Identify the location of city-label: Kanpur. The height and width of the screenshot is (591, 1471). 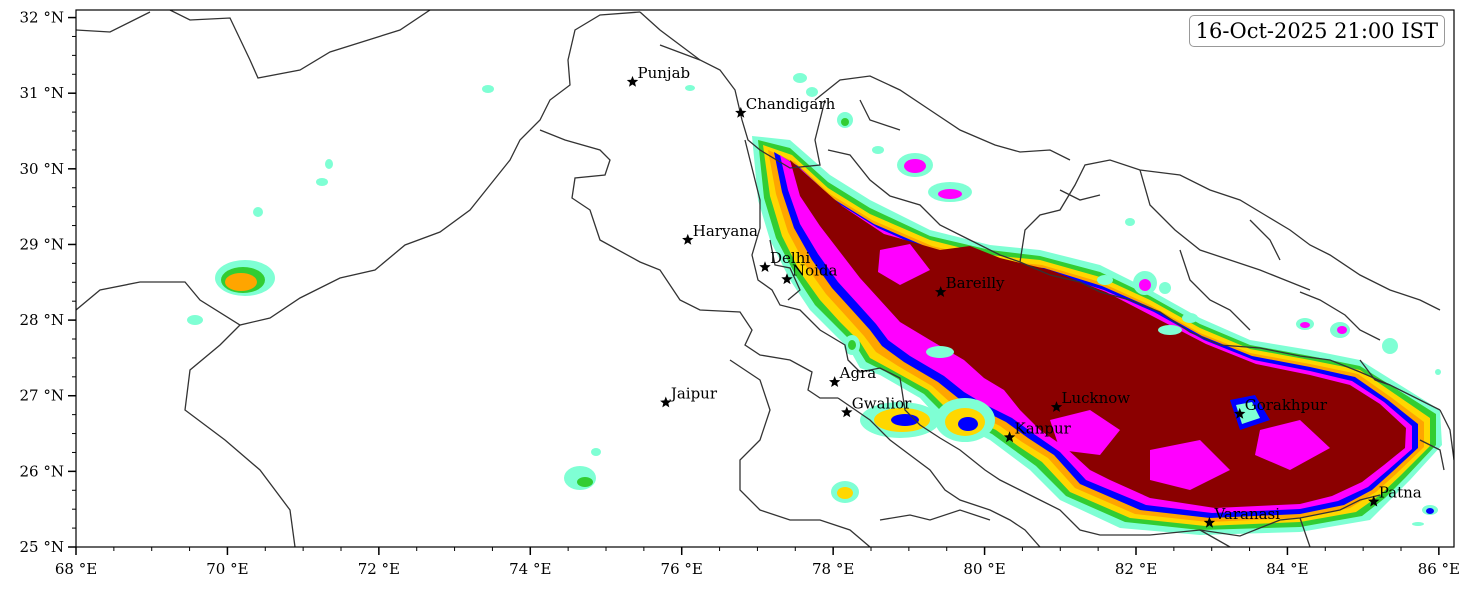
(1043, 428).